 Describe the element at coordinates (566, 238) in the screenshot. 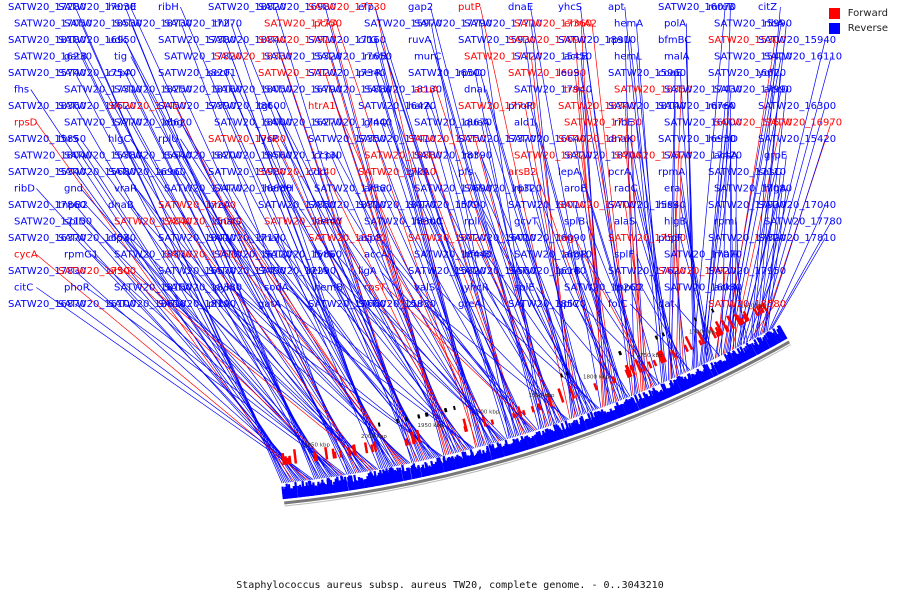

I see `forward-gene-label: tag` at that location.